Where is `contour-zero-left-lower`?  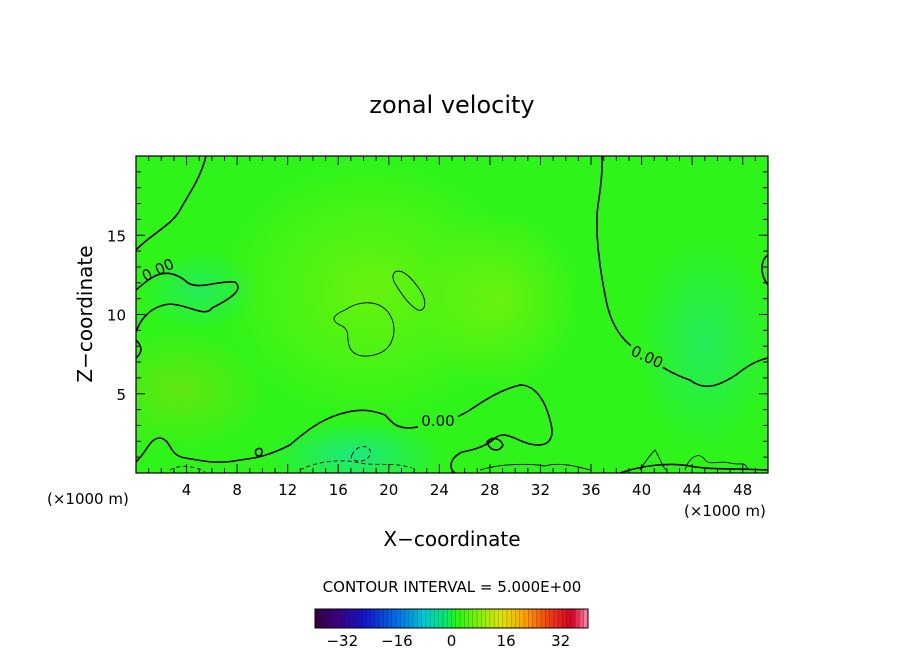
contour-zero-left-lower is located at coordinates (139, 349).